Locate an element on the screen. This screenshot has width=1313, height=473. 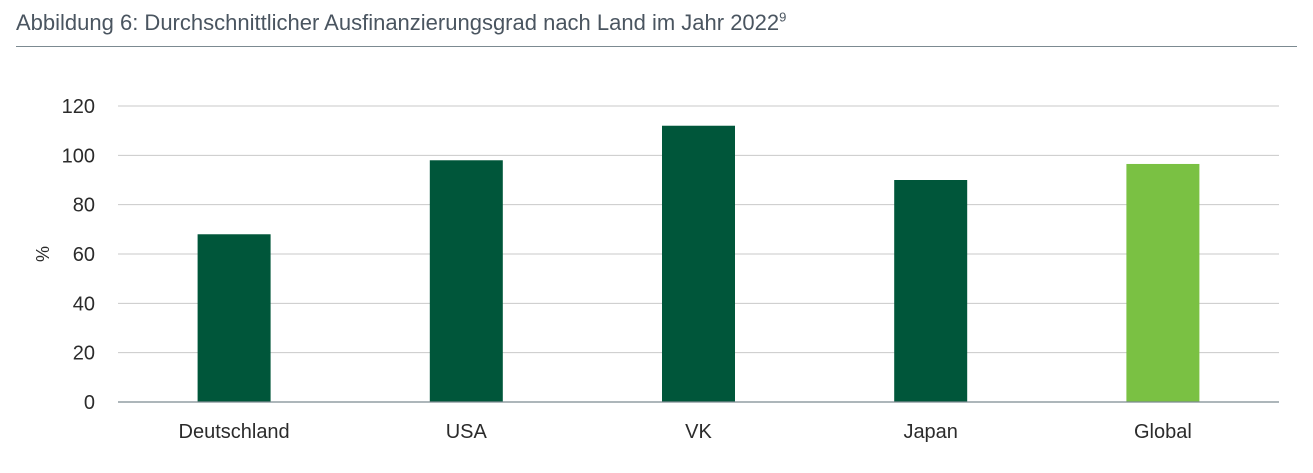
x-category-label: USA is located at coordinates (467, 432).